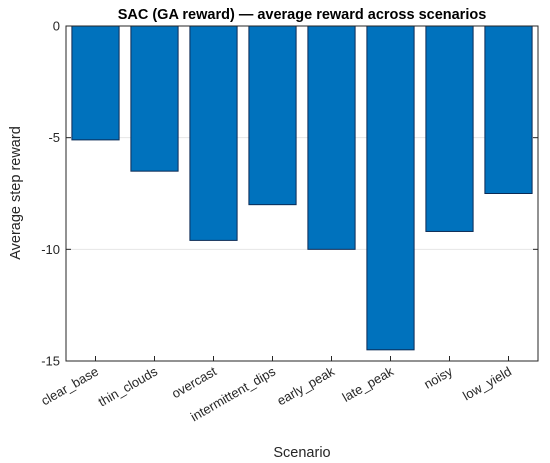 This screenshot has width=550, height=463. What do you see at coordinates (438, 377) in the screenshot?
I see `x-tick-label: noisy` at bounding box center [438, 377].